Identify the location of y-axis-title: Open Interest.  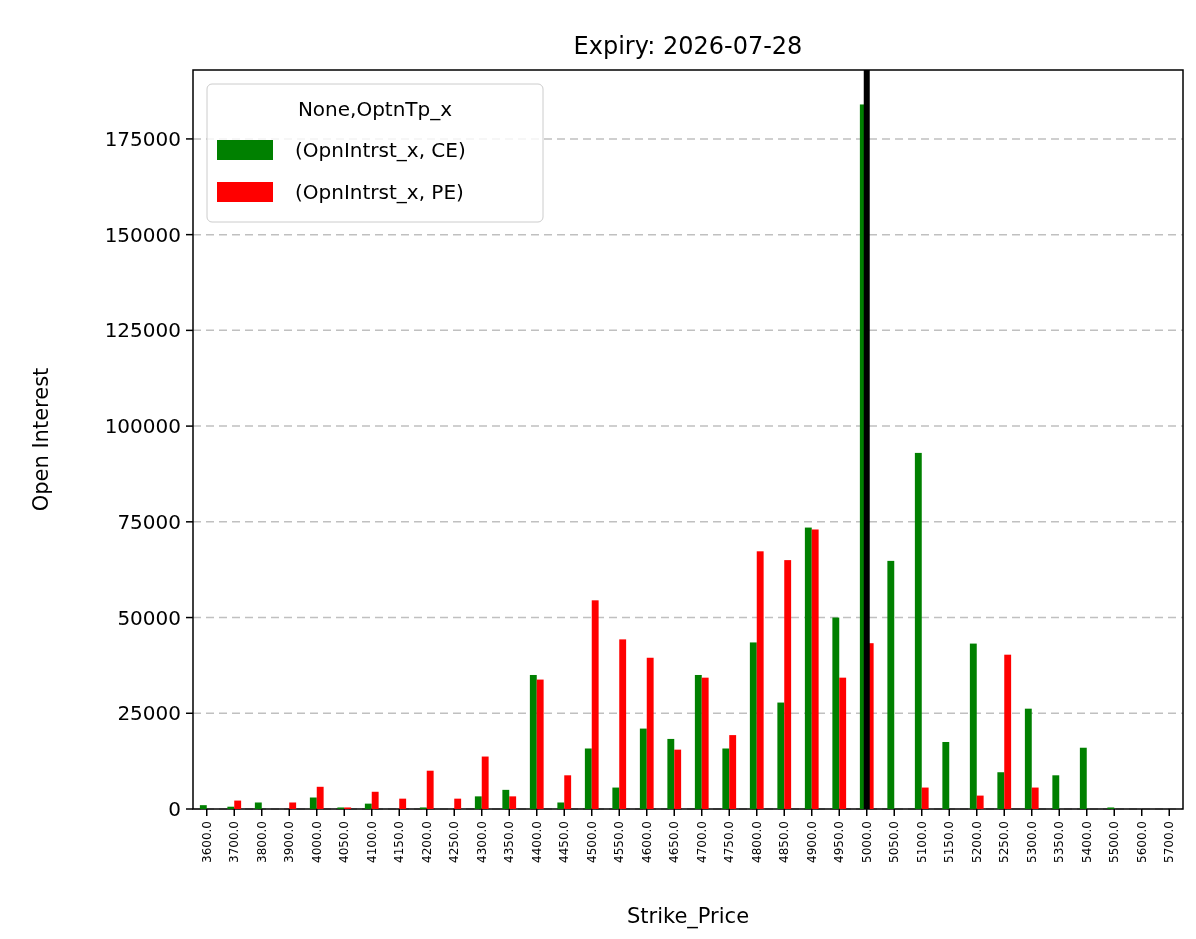
(41, 439).